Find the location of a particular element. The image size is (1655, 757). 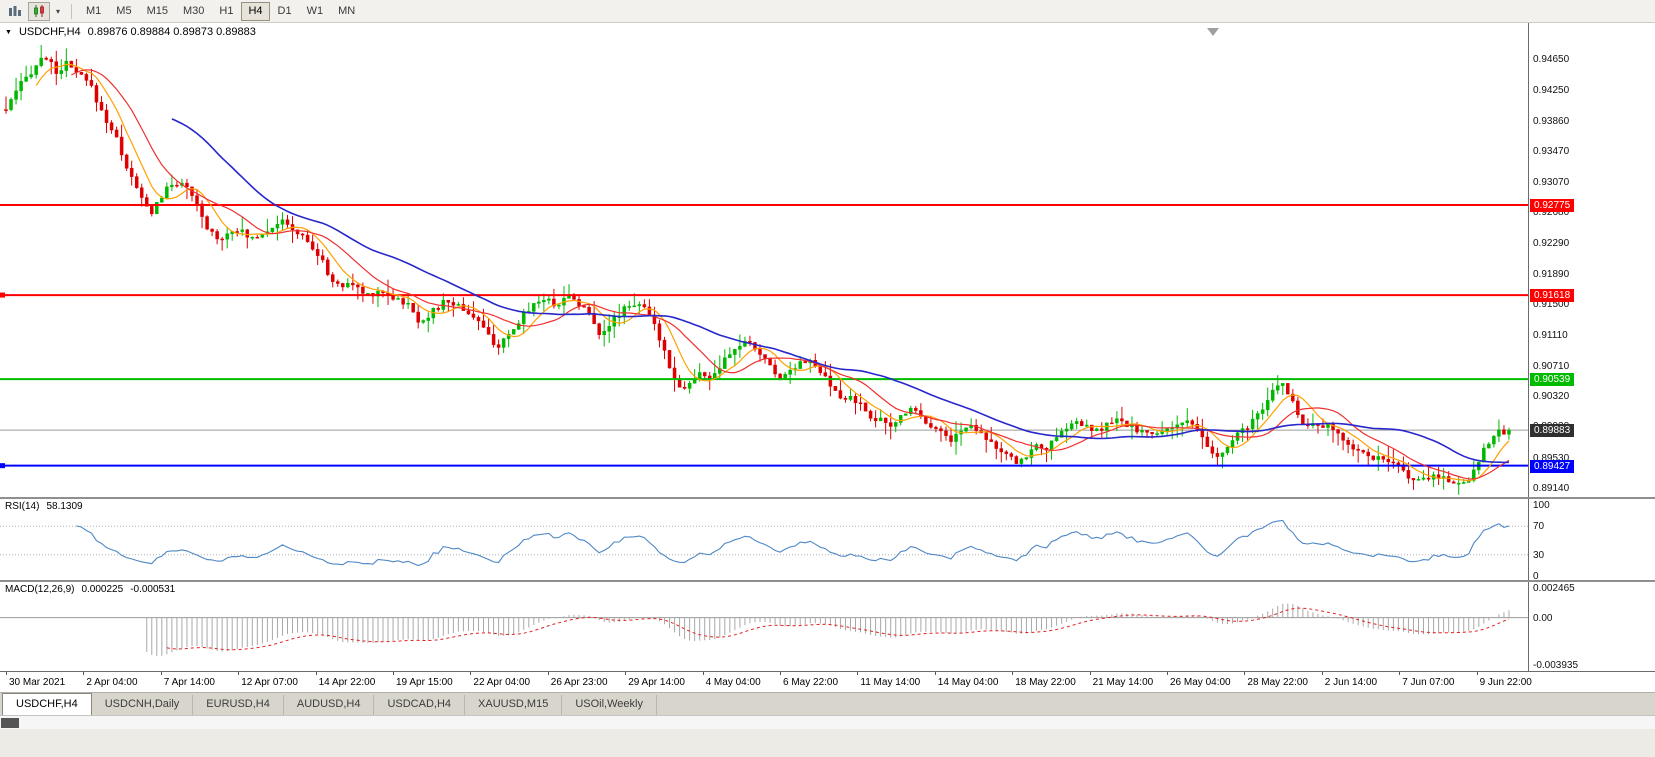

macd-name: MACD(12,26,9) is located at coordinates (40, 589).